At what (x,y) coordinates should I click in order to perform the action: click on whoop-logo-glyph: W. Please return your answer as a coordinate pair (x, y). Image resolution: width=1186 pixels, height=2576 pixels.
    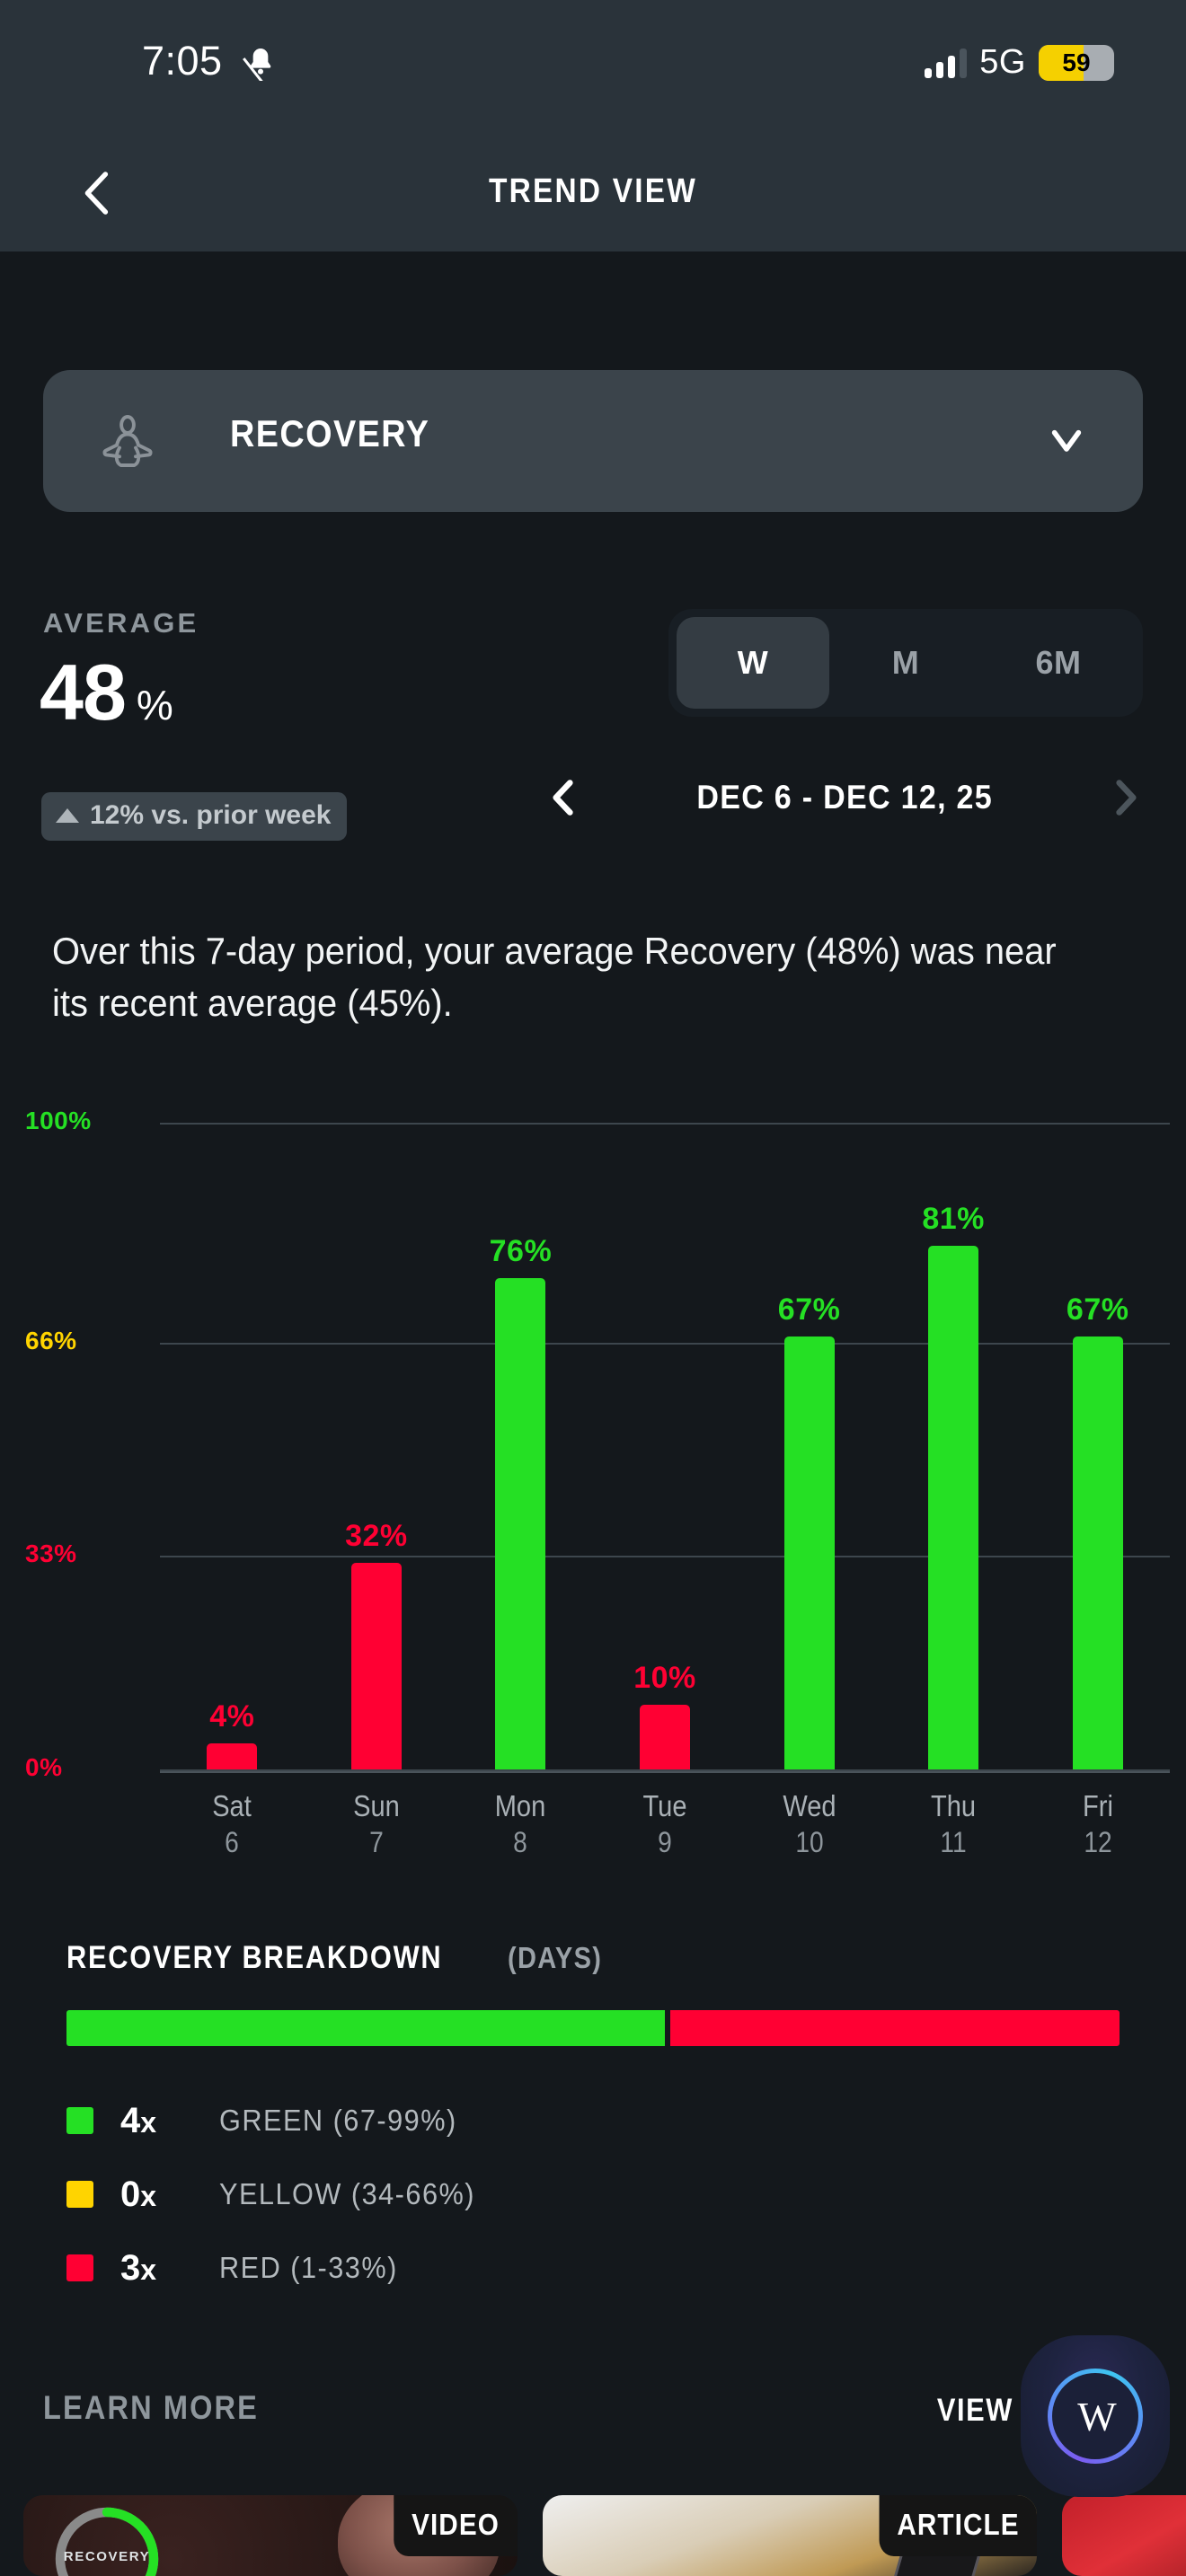
    Looking at the image, I should click on (1096, 2416).